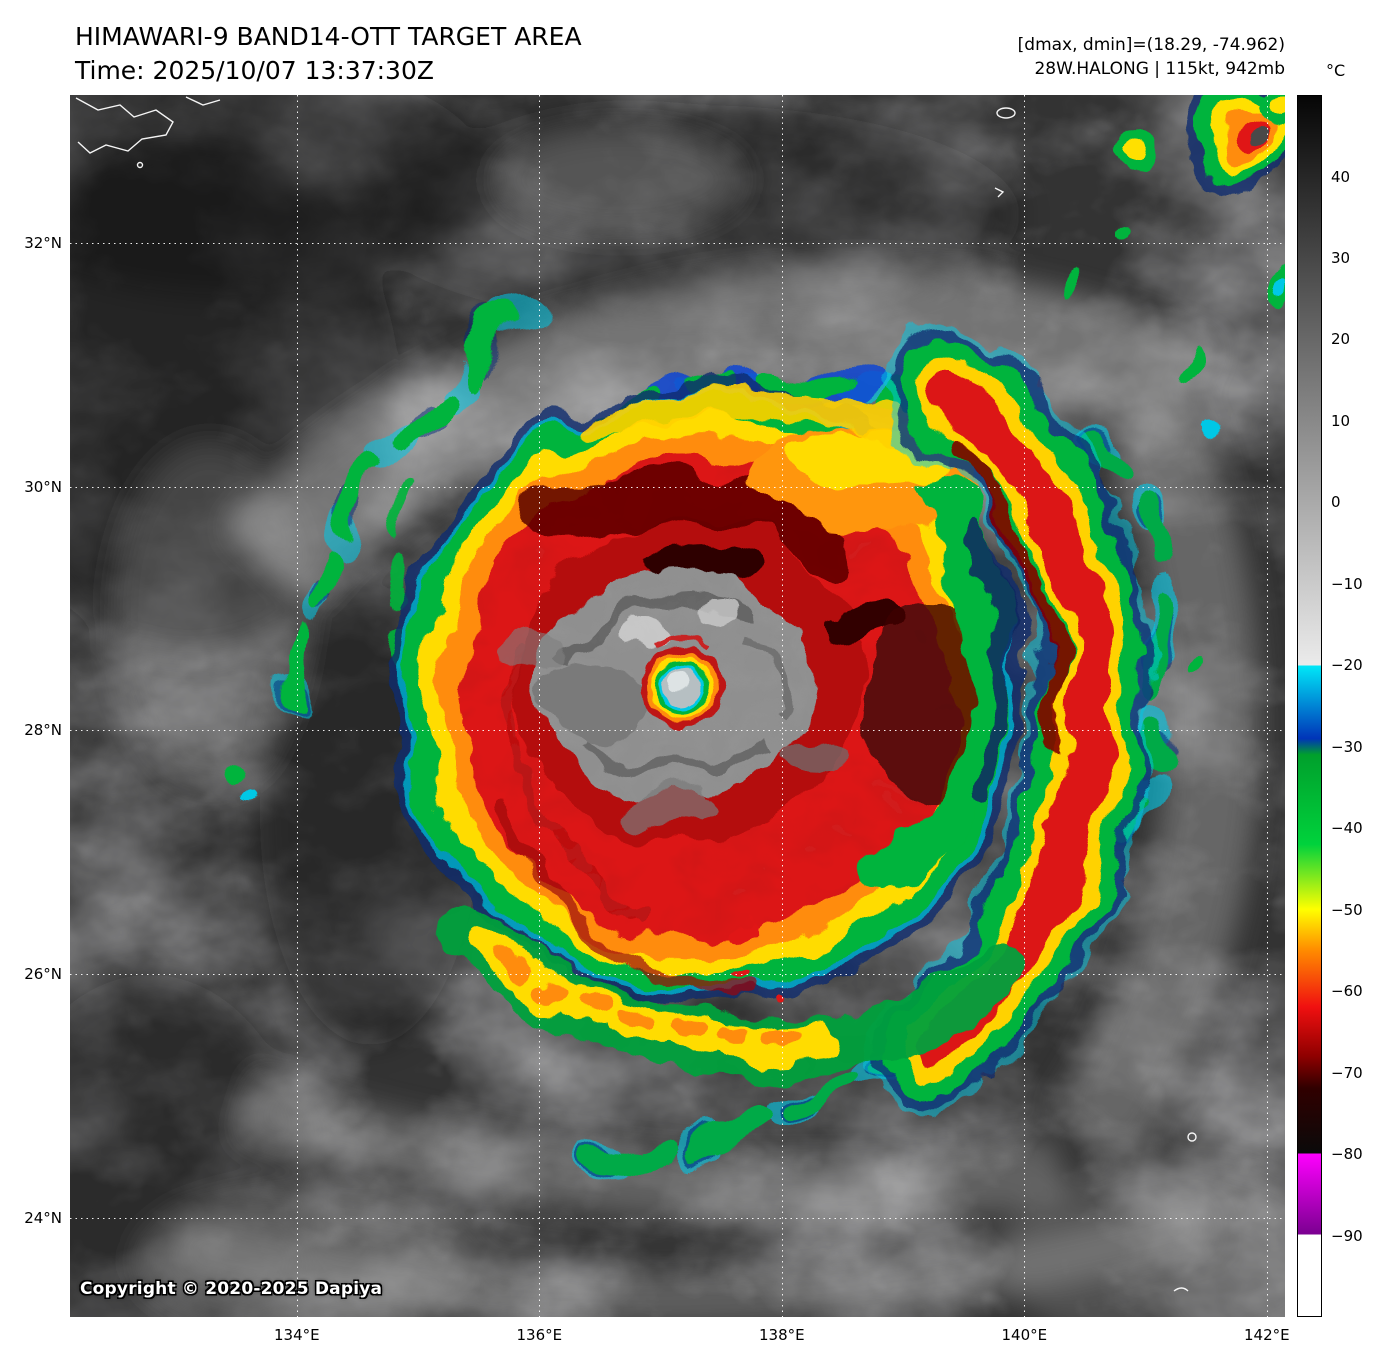  Describe the element at coordinates (539, 1335) in the screenshot. I see `lon-tick-label: 136°E` at that location.